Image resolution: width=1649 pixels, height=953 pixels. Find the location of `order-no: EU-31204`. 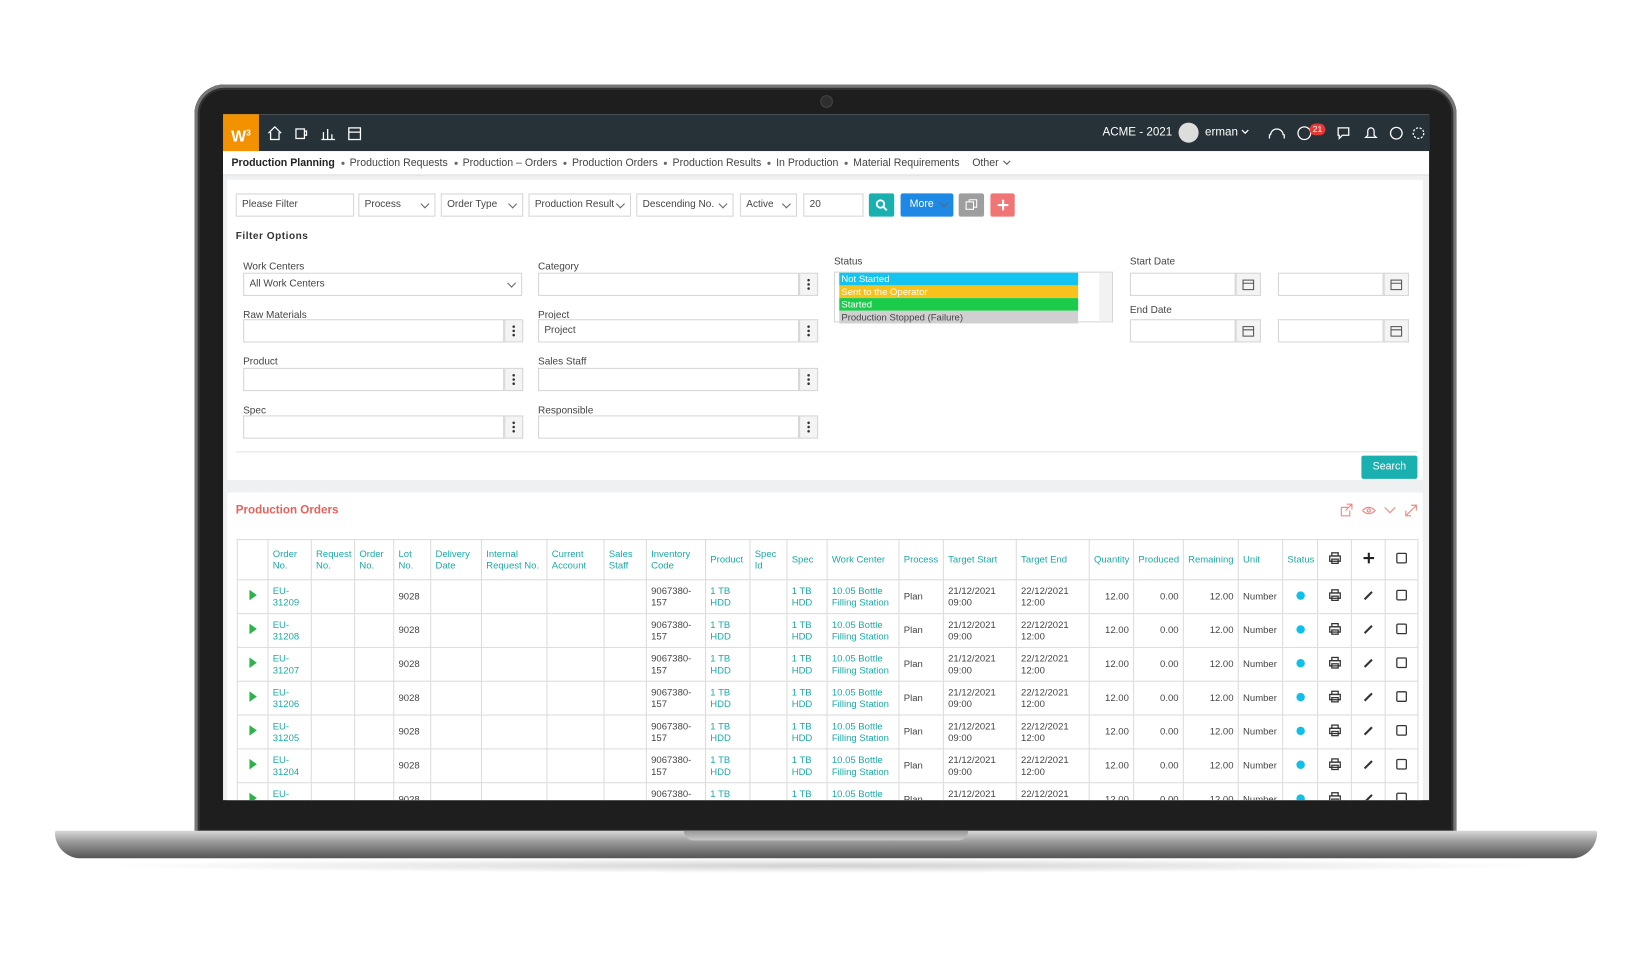

order-no: EU-31204 is located at coordinates (289, 766).